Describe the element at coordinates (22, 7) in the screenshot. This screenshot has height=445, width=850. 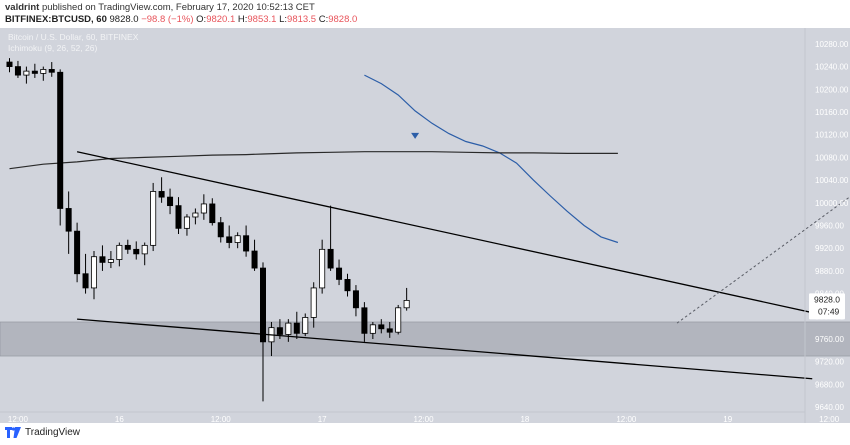
I see `author-name: valdrint` at that location.